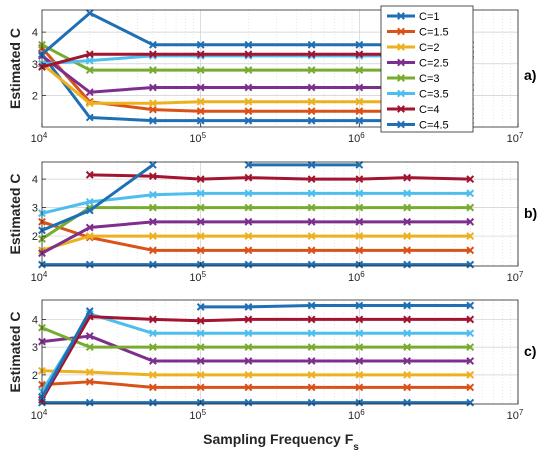 Image resolution: width=550 pixels, height=457 pixels. What do you see at coordinates (434, 33) in the screenshot?
I see `legend-entry: C=1.5` at bounding box center [434, 33].